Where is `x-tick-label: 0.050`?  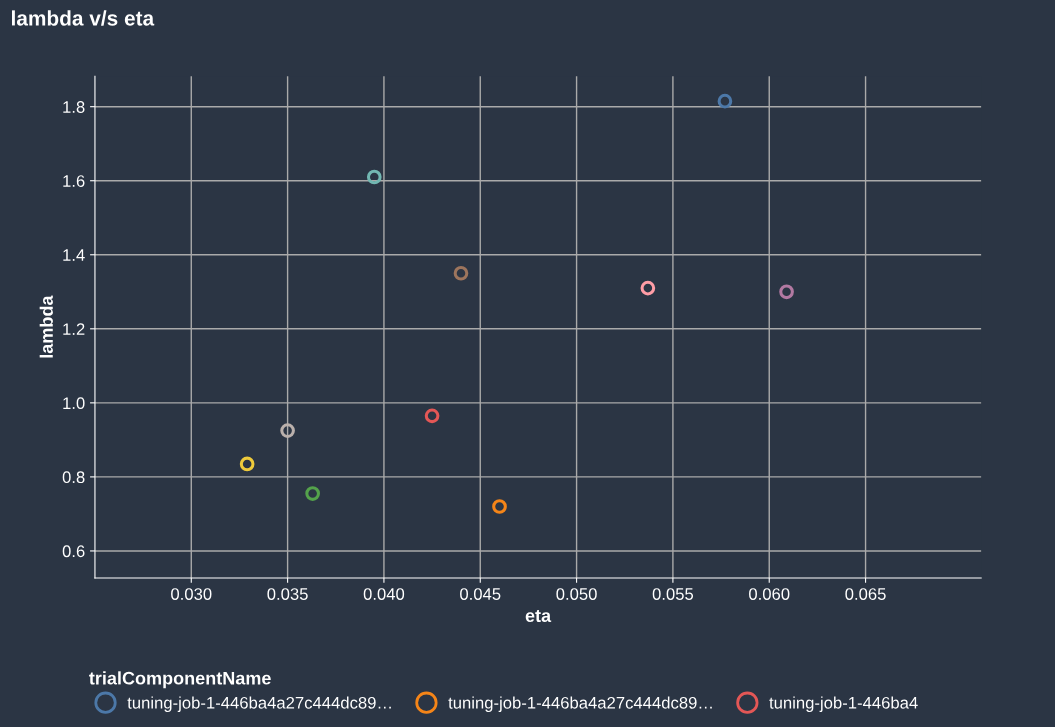 x-tick-label: 0.050 is located at coordinates (576, 594).